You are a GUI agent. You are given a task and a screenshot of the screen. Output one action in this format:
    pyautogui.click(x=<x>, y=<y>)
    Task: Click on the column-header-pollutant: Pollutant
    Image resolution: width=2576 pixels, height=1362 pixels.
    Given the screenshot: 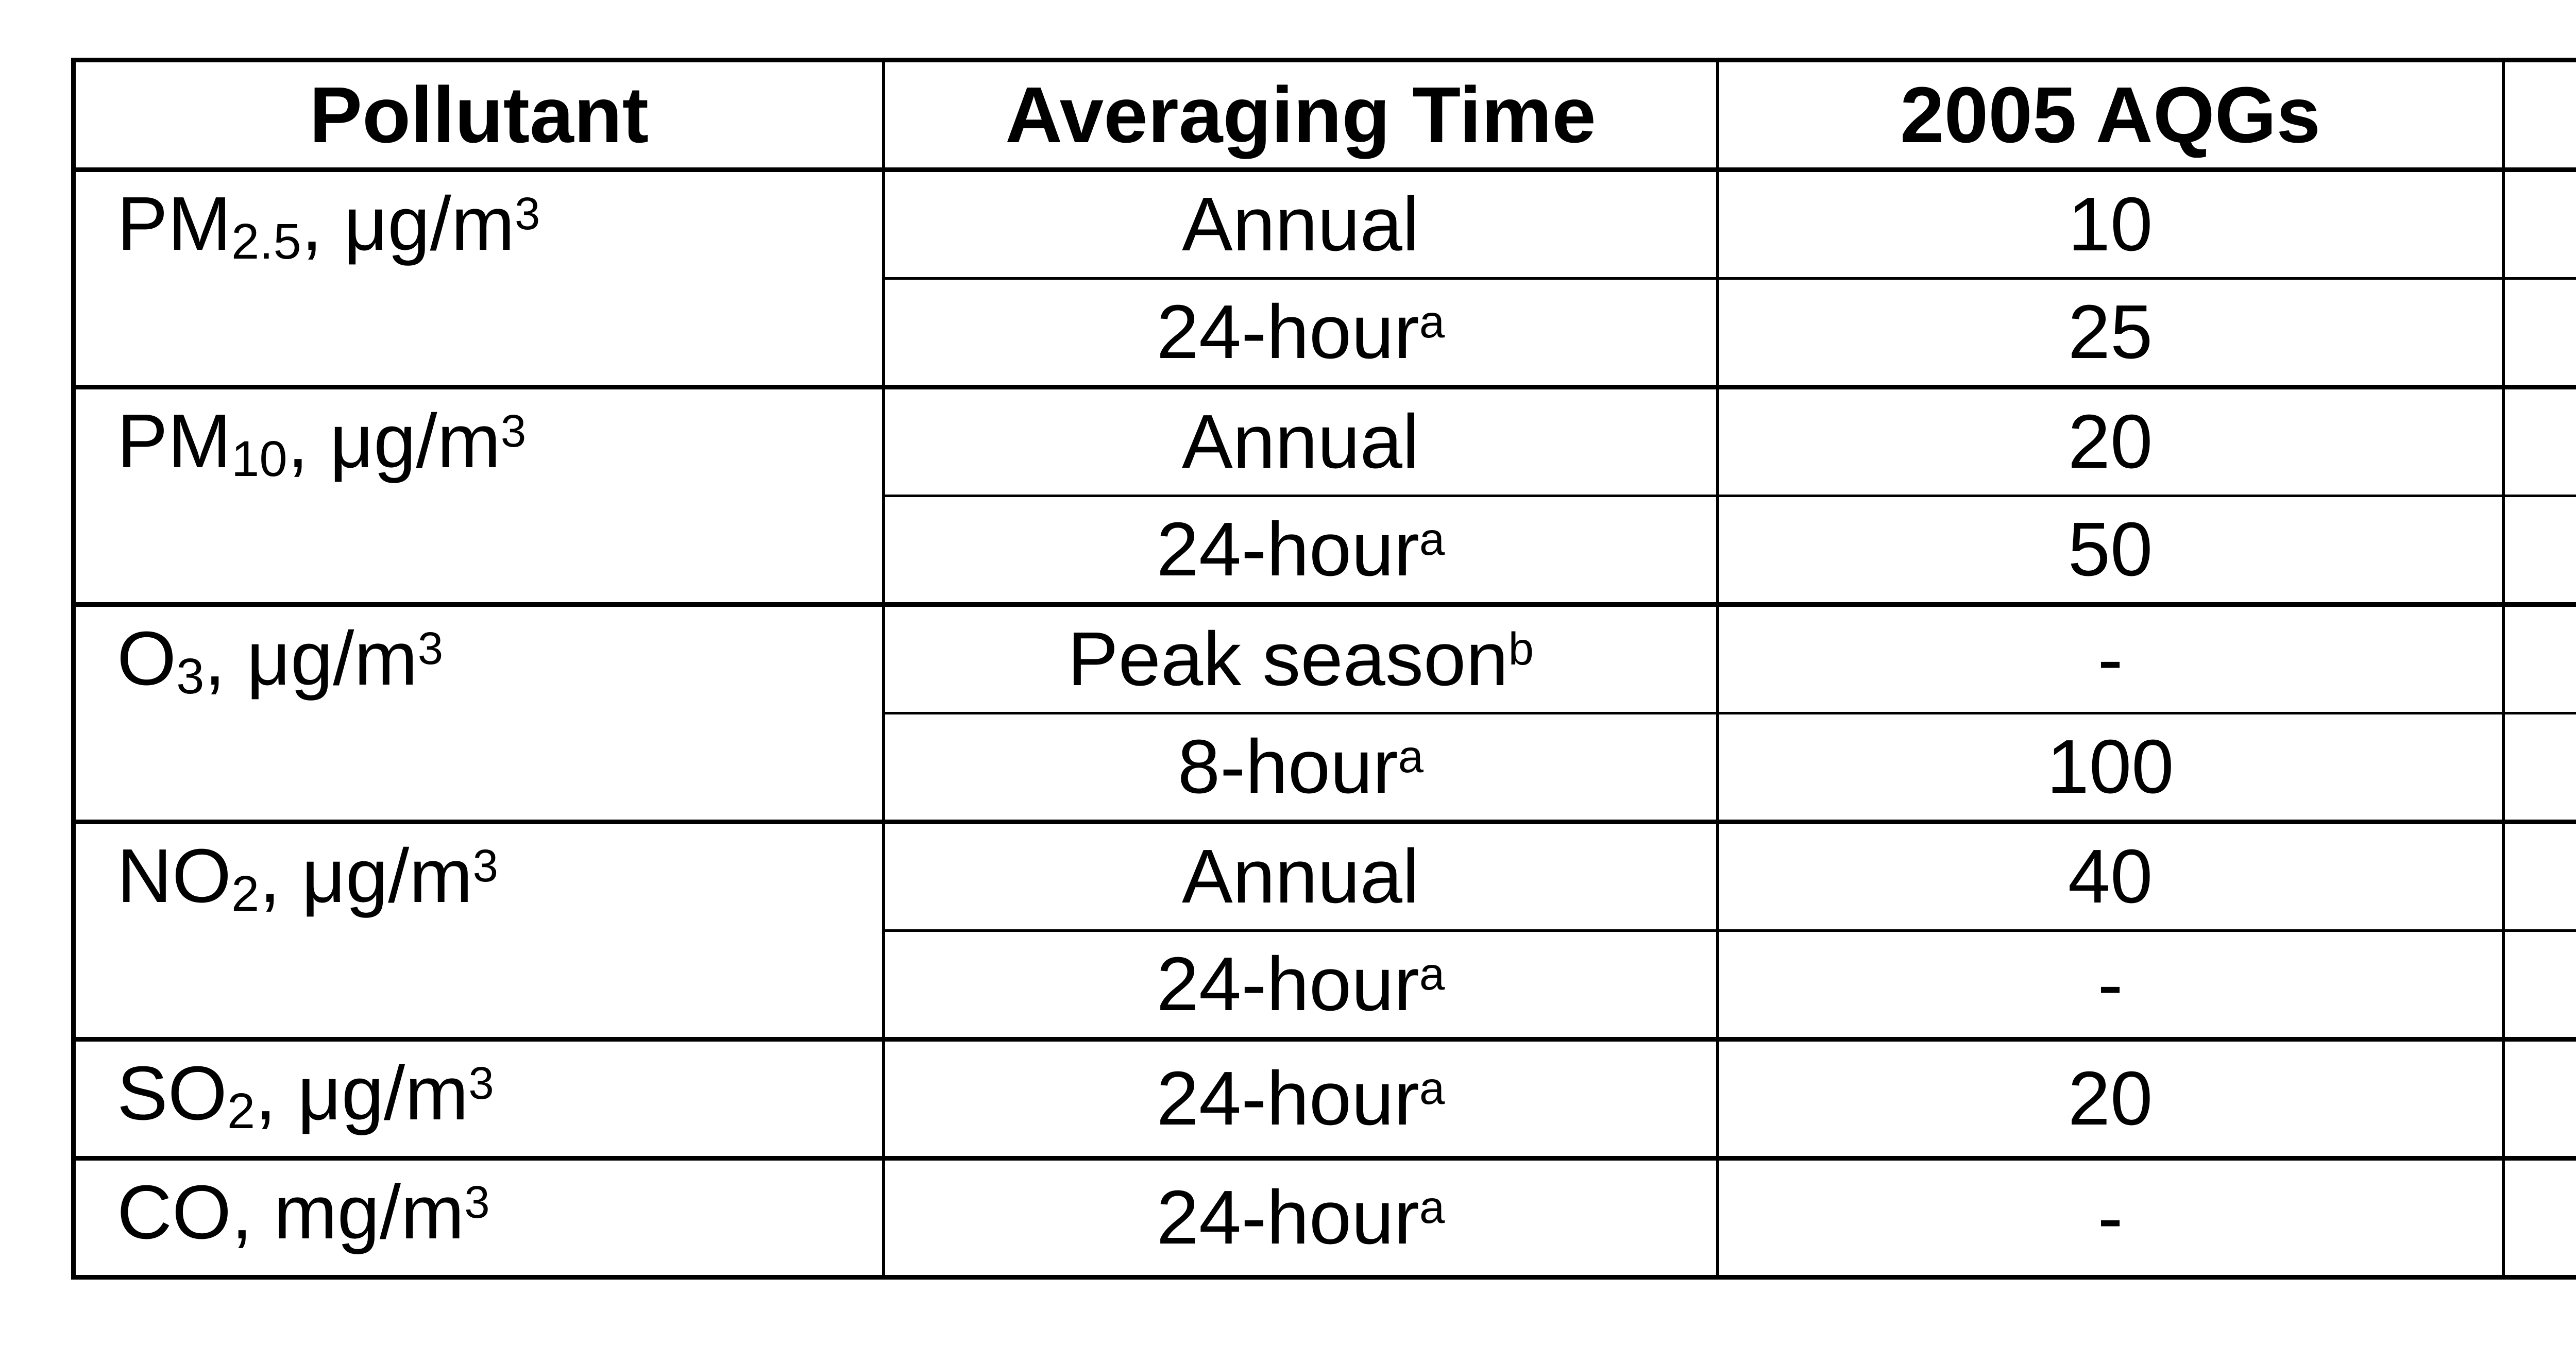 What is the action you would take?
    pyautogui.click(x=479, y=115)
    